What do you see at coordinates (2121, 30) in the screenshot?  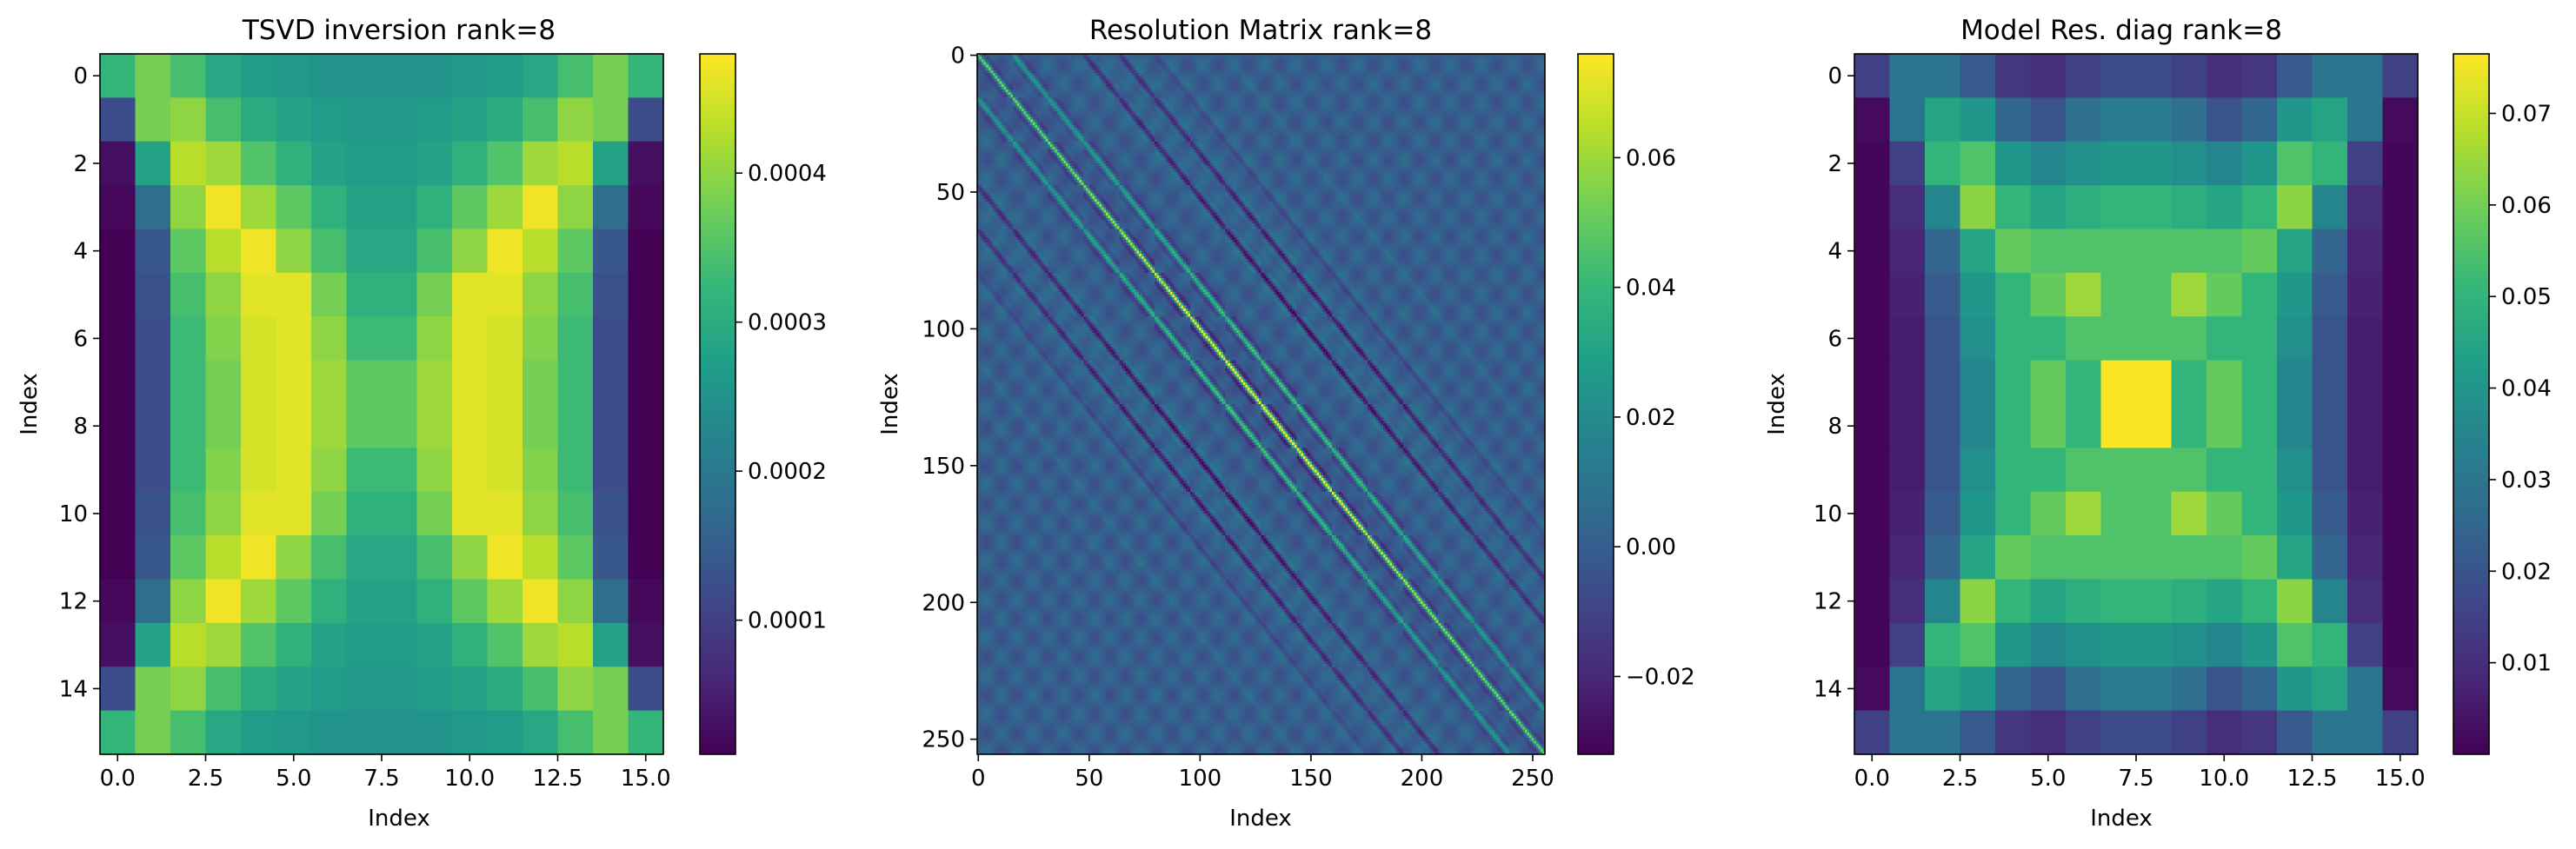 I see `chart-title: Model Res. diag rank=8` at bounding box center [2121, 30].